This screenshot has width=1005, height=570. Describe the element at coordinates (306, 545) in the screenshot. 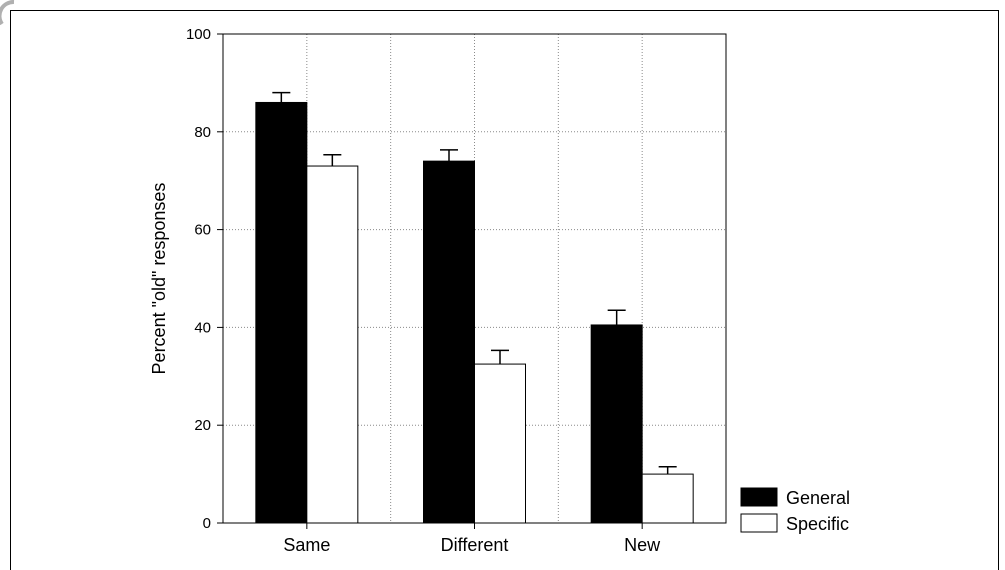

I see `x-category-label: Same` at that location.